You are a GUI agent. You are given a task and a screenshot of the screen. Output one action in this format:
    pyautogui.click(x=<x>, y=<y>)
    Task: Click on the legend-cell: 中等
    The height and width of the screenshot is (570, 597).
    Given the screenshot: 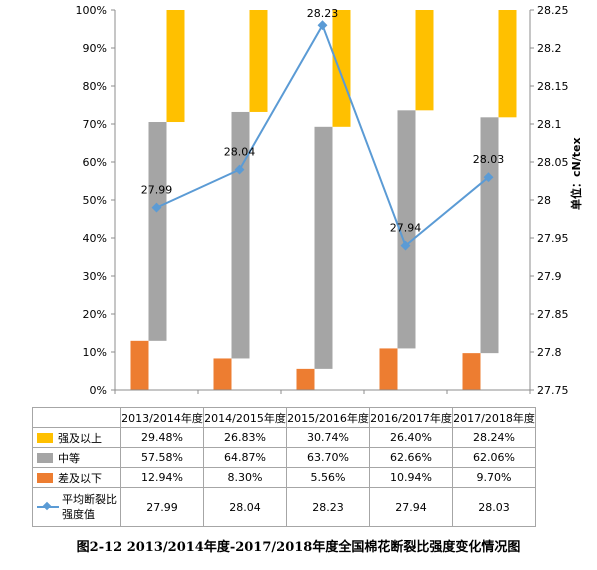 What is the action you would take?
    pyautogui.click(x=76, y=457)
    